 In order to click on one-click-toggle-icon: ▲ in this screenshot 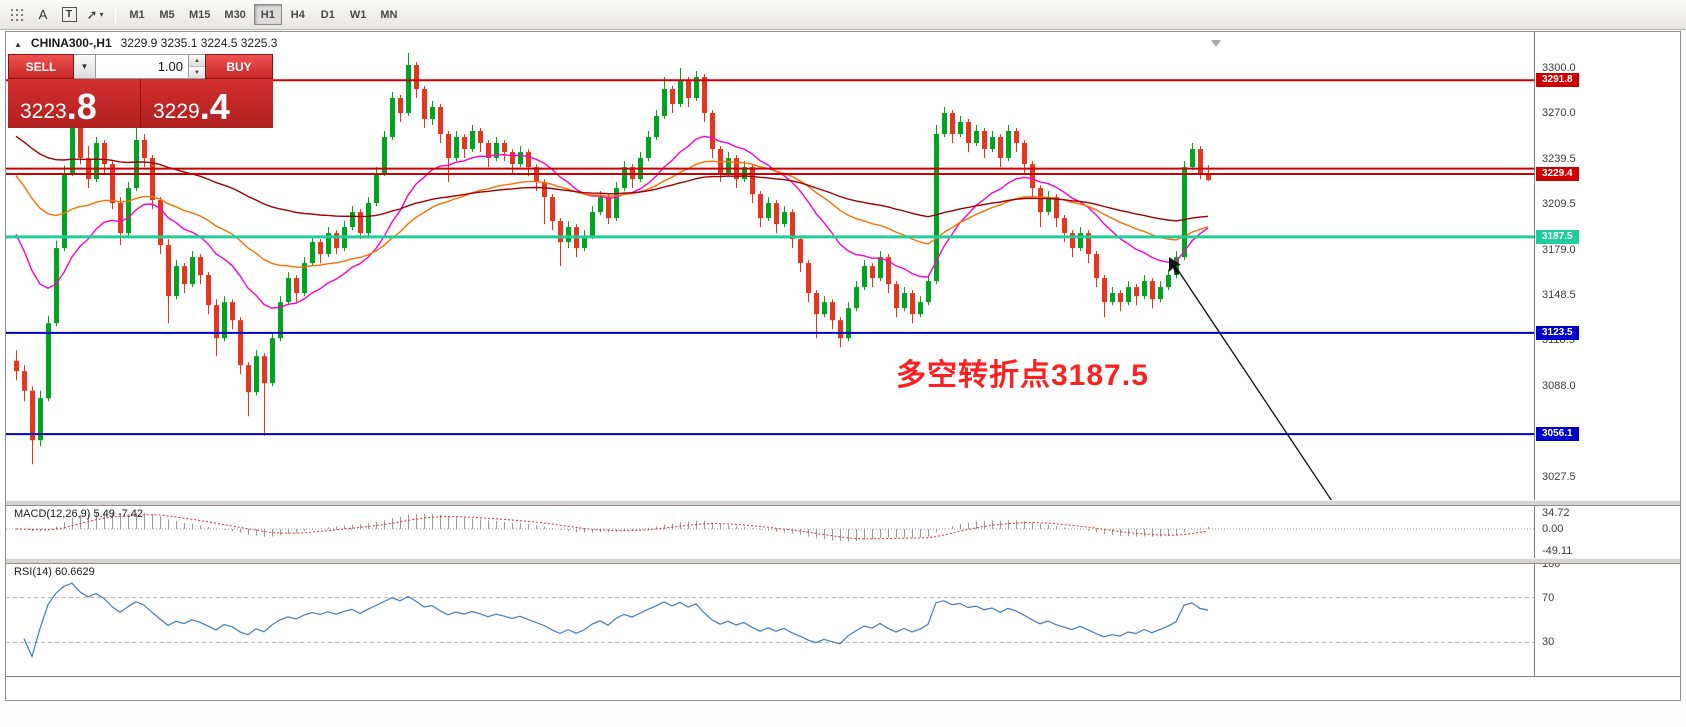, I will do `click(18, 44)`.